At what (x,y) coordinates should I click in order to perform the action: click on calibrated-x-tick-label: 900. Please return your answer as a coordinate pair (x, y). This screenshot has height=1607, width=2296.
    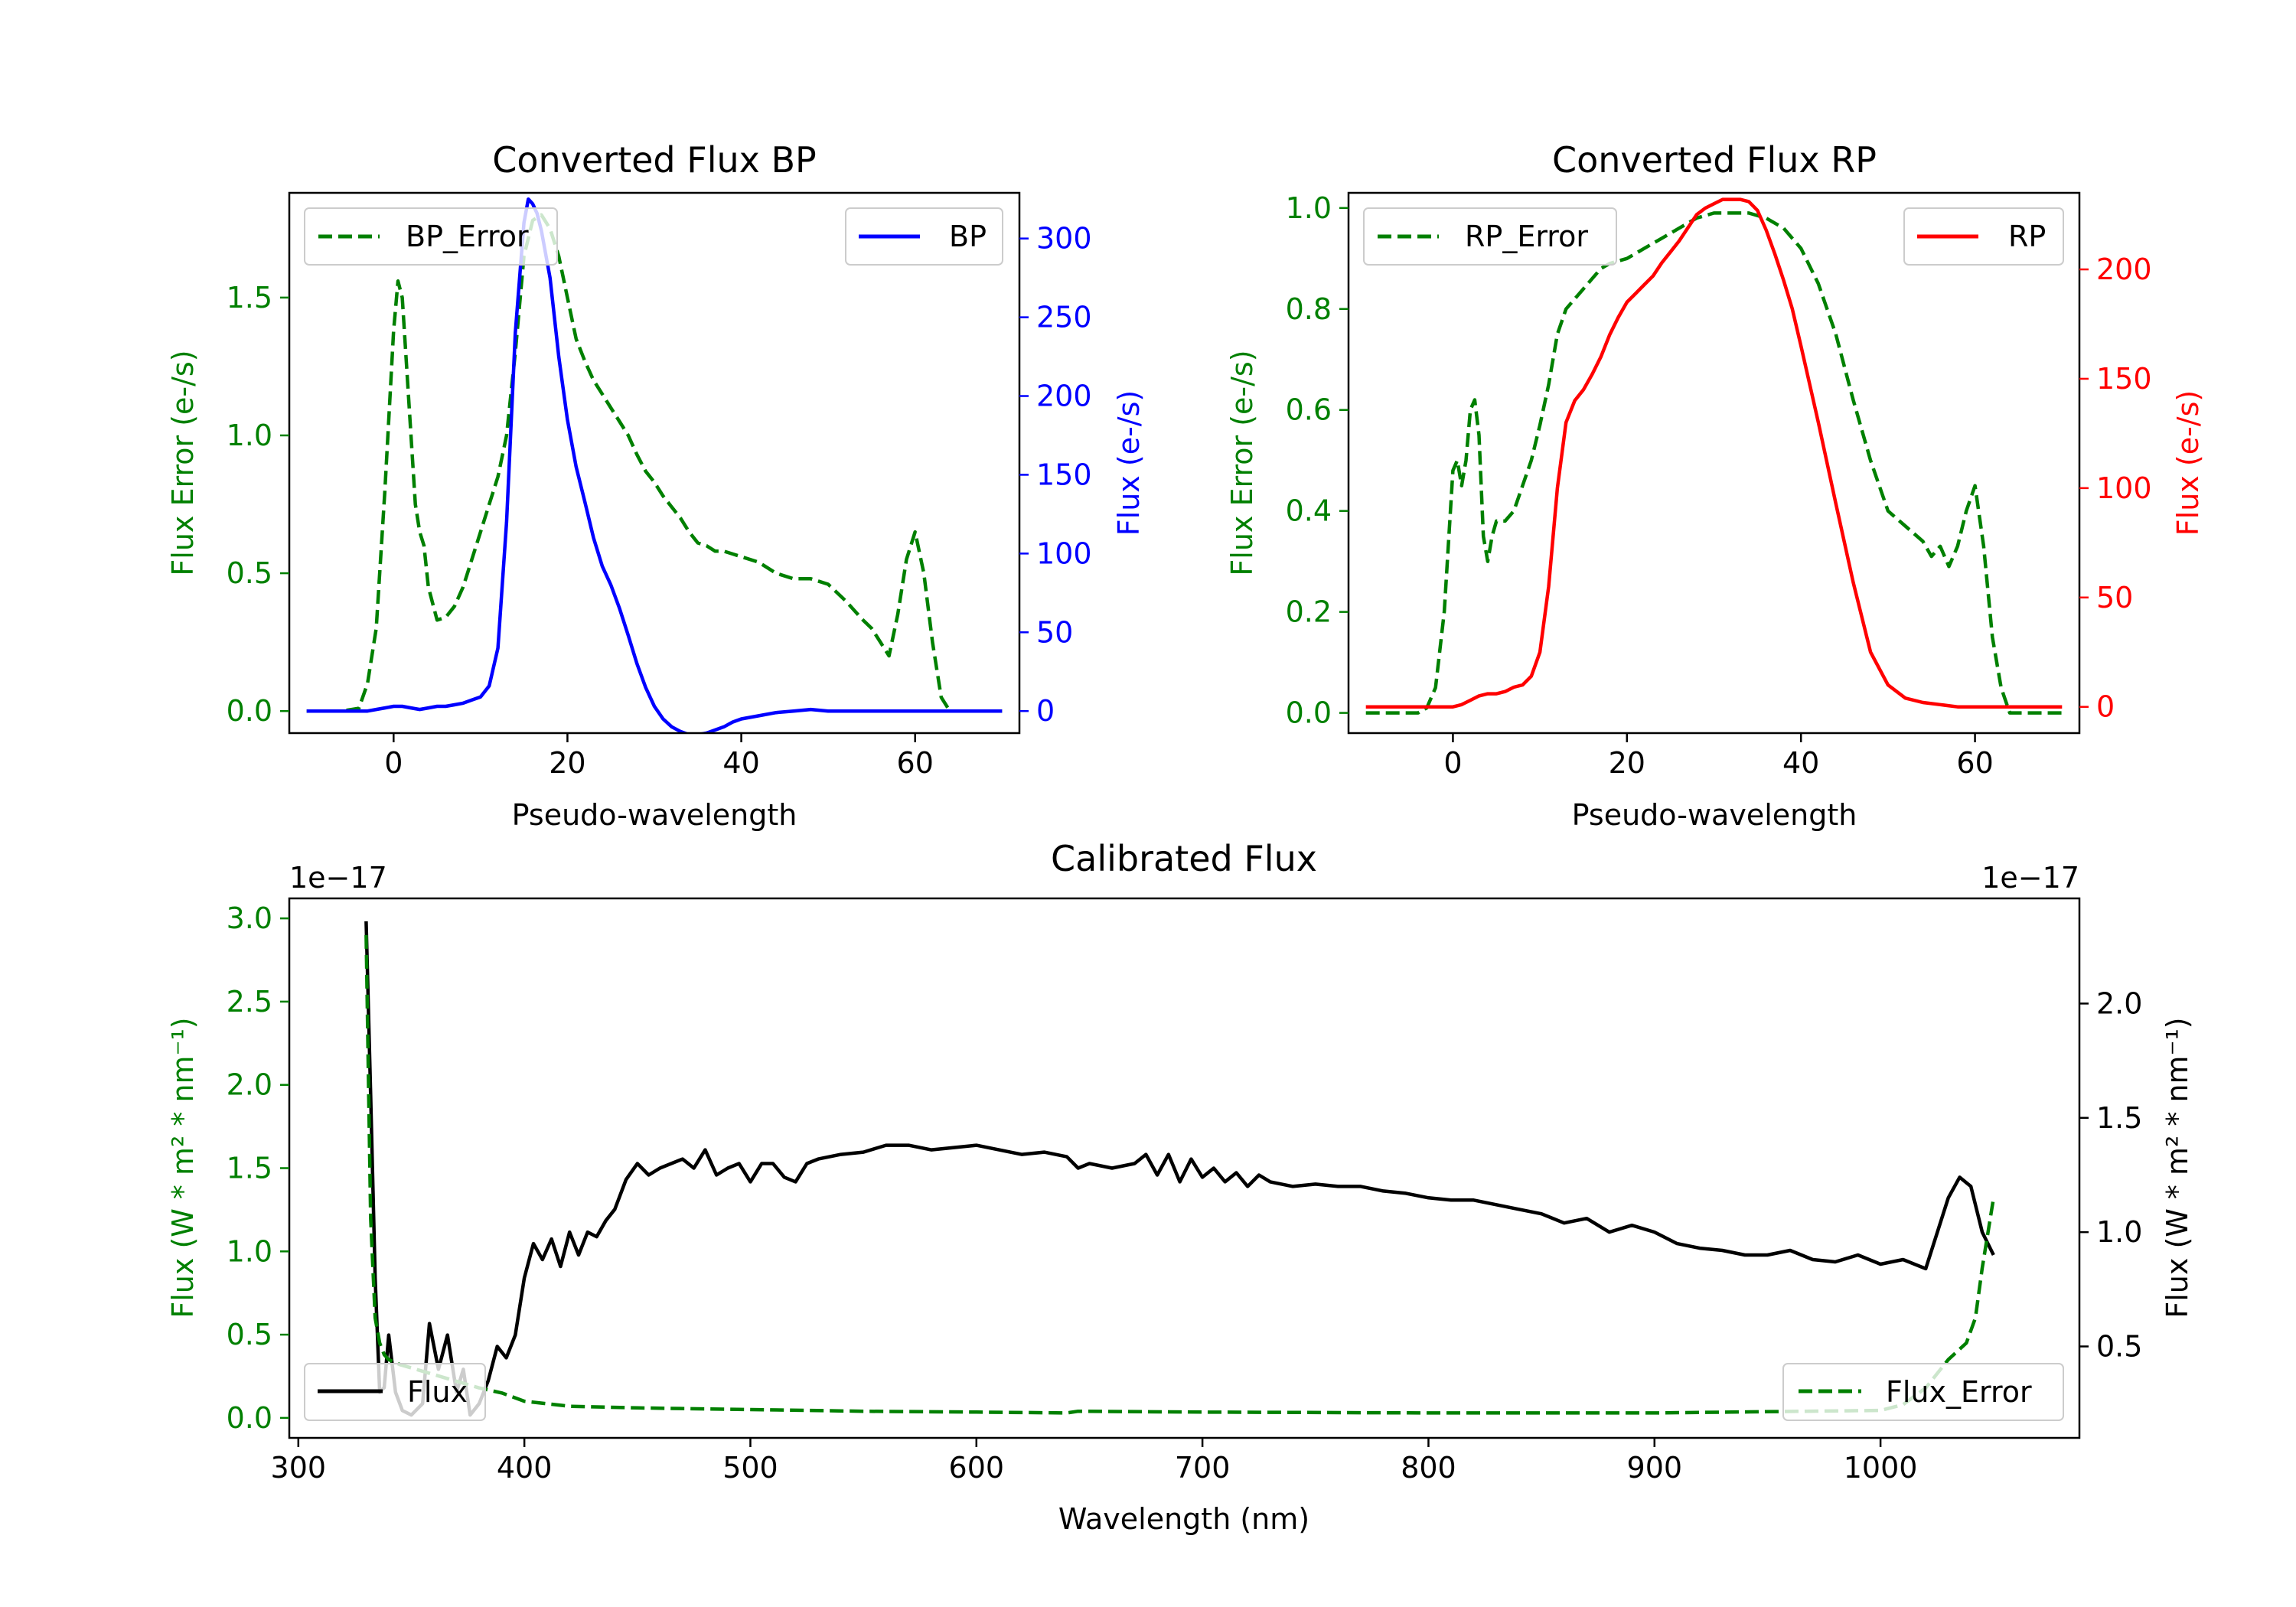
    Looking at the image, I should click on (1655, 1468).